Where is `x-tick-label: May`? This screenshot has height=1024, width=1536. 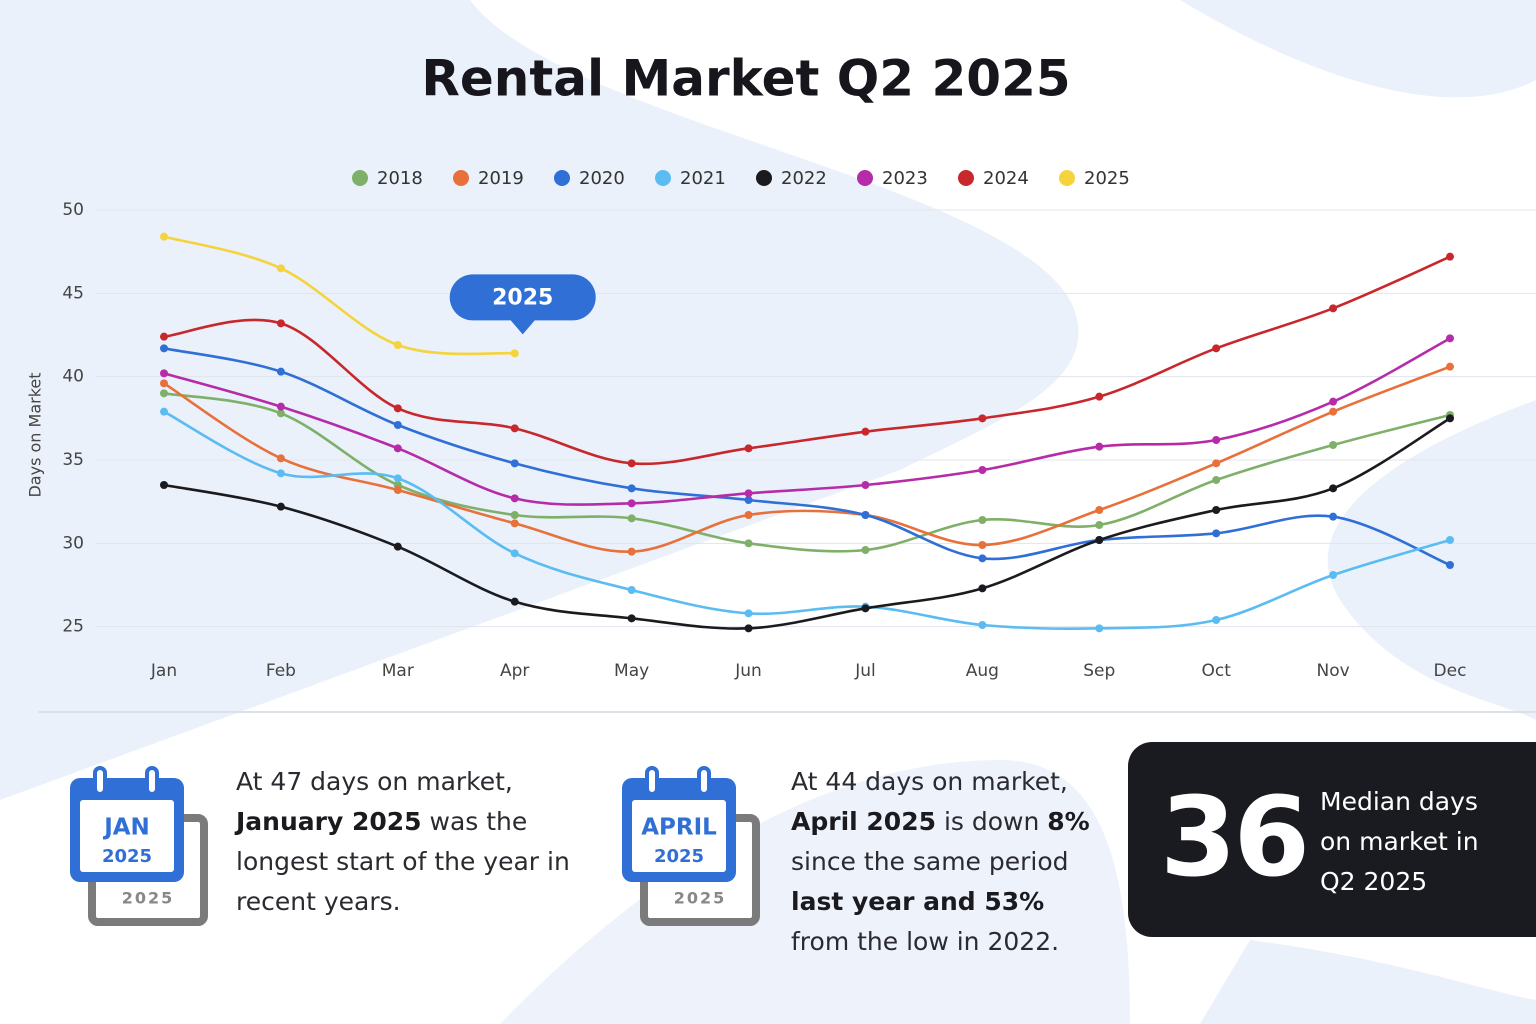 x-tick-label: May is located at coordinates (631, 671).